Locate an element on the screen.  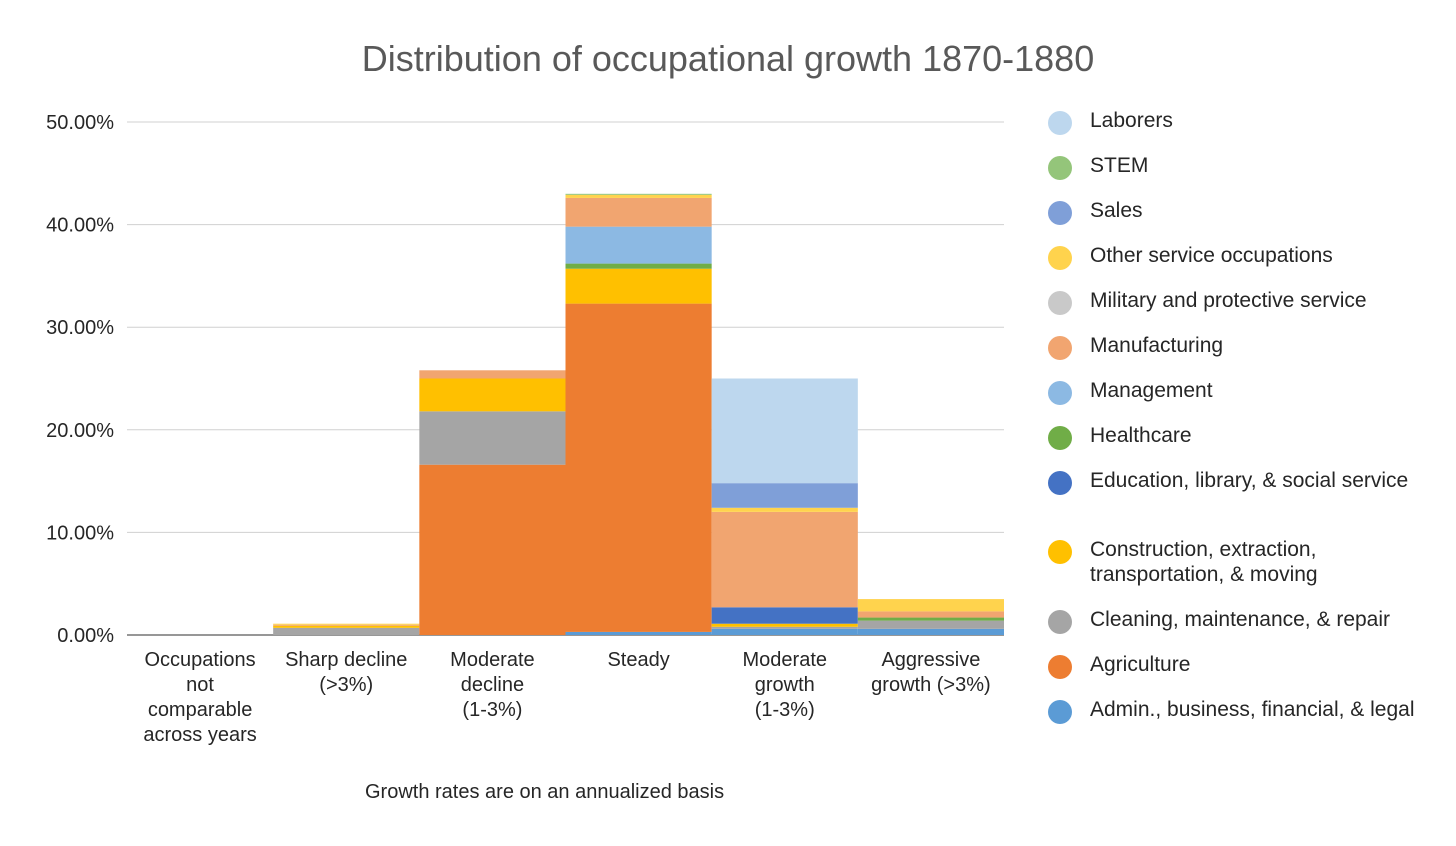
x-tick-label: Occupations not comparable across years is located at coordinates (199, 697).